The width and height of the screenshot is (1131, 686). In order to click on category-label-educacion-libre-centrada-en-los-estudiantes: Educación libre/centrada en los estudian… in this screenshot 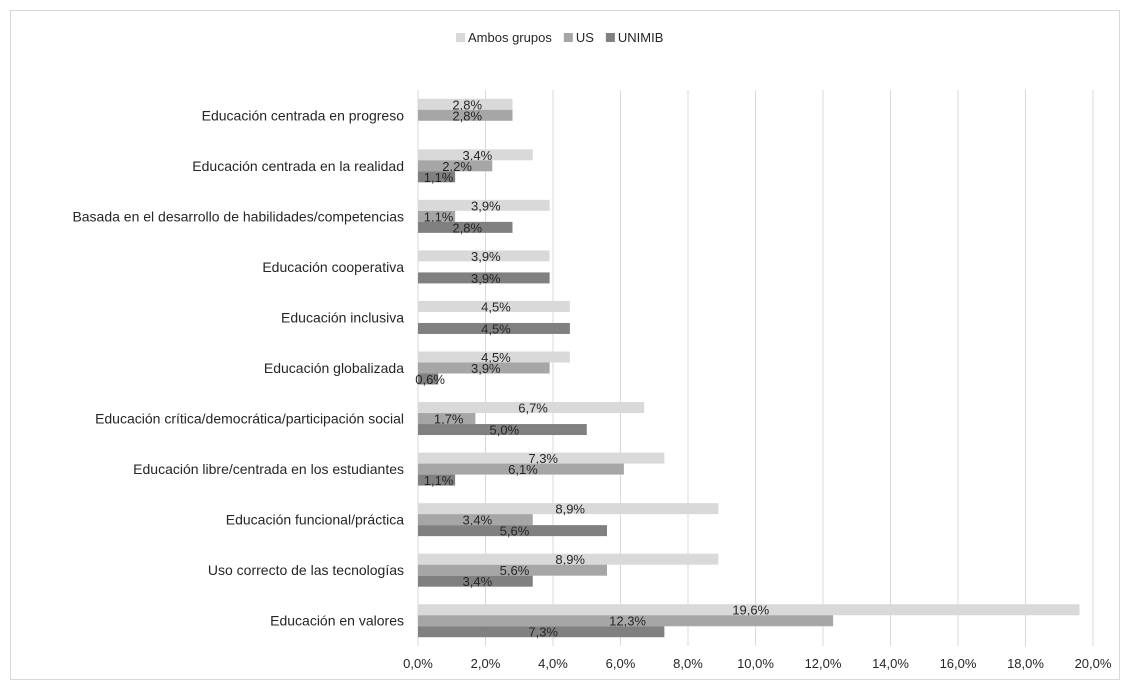, I will do `click(268, 469)`.